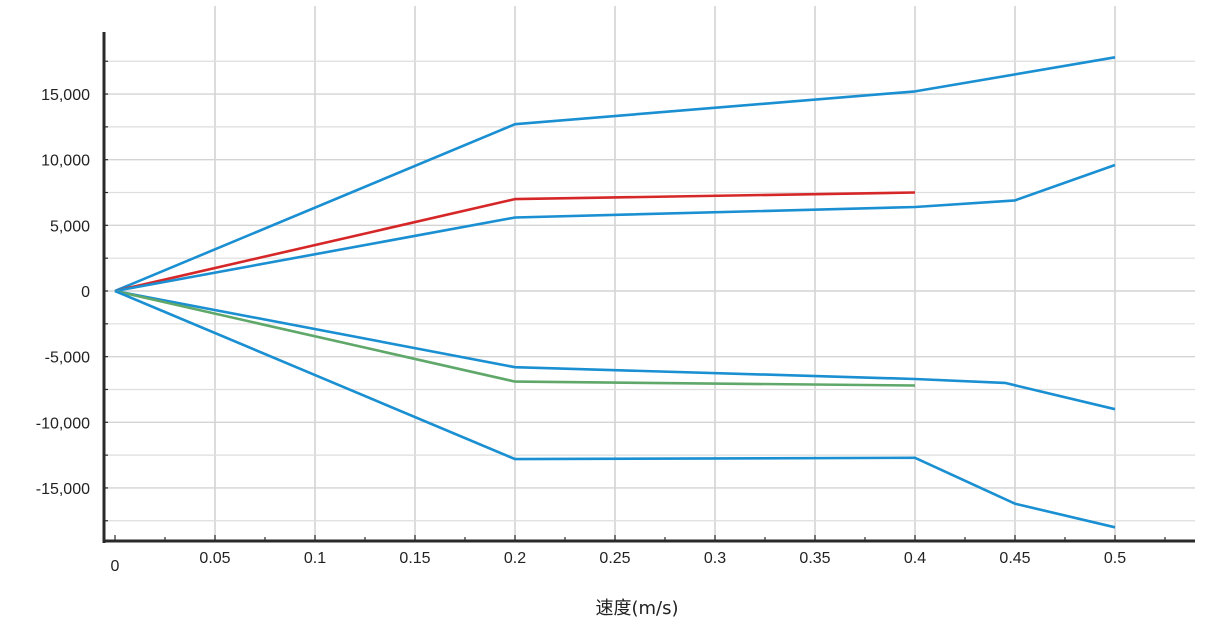  I want to click on x-axis-title: 速度(m/s), so click(636, 608).